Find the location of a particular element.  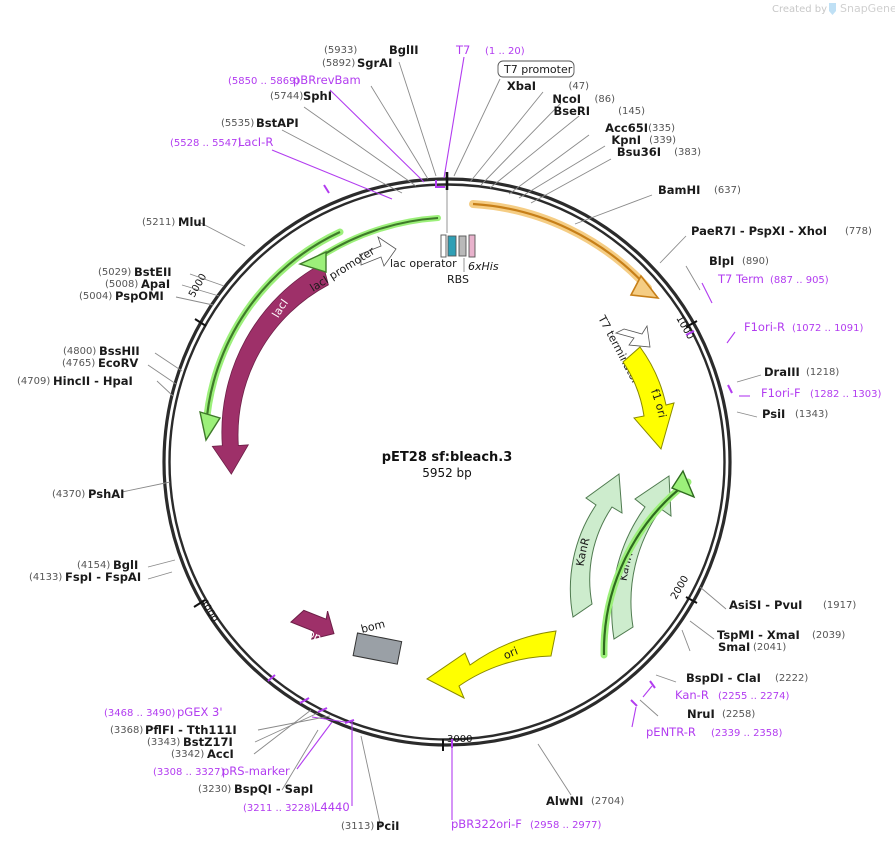

site-pos: (47) is located at coordinates (578, 86).